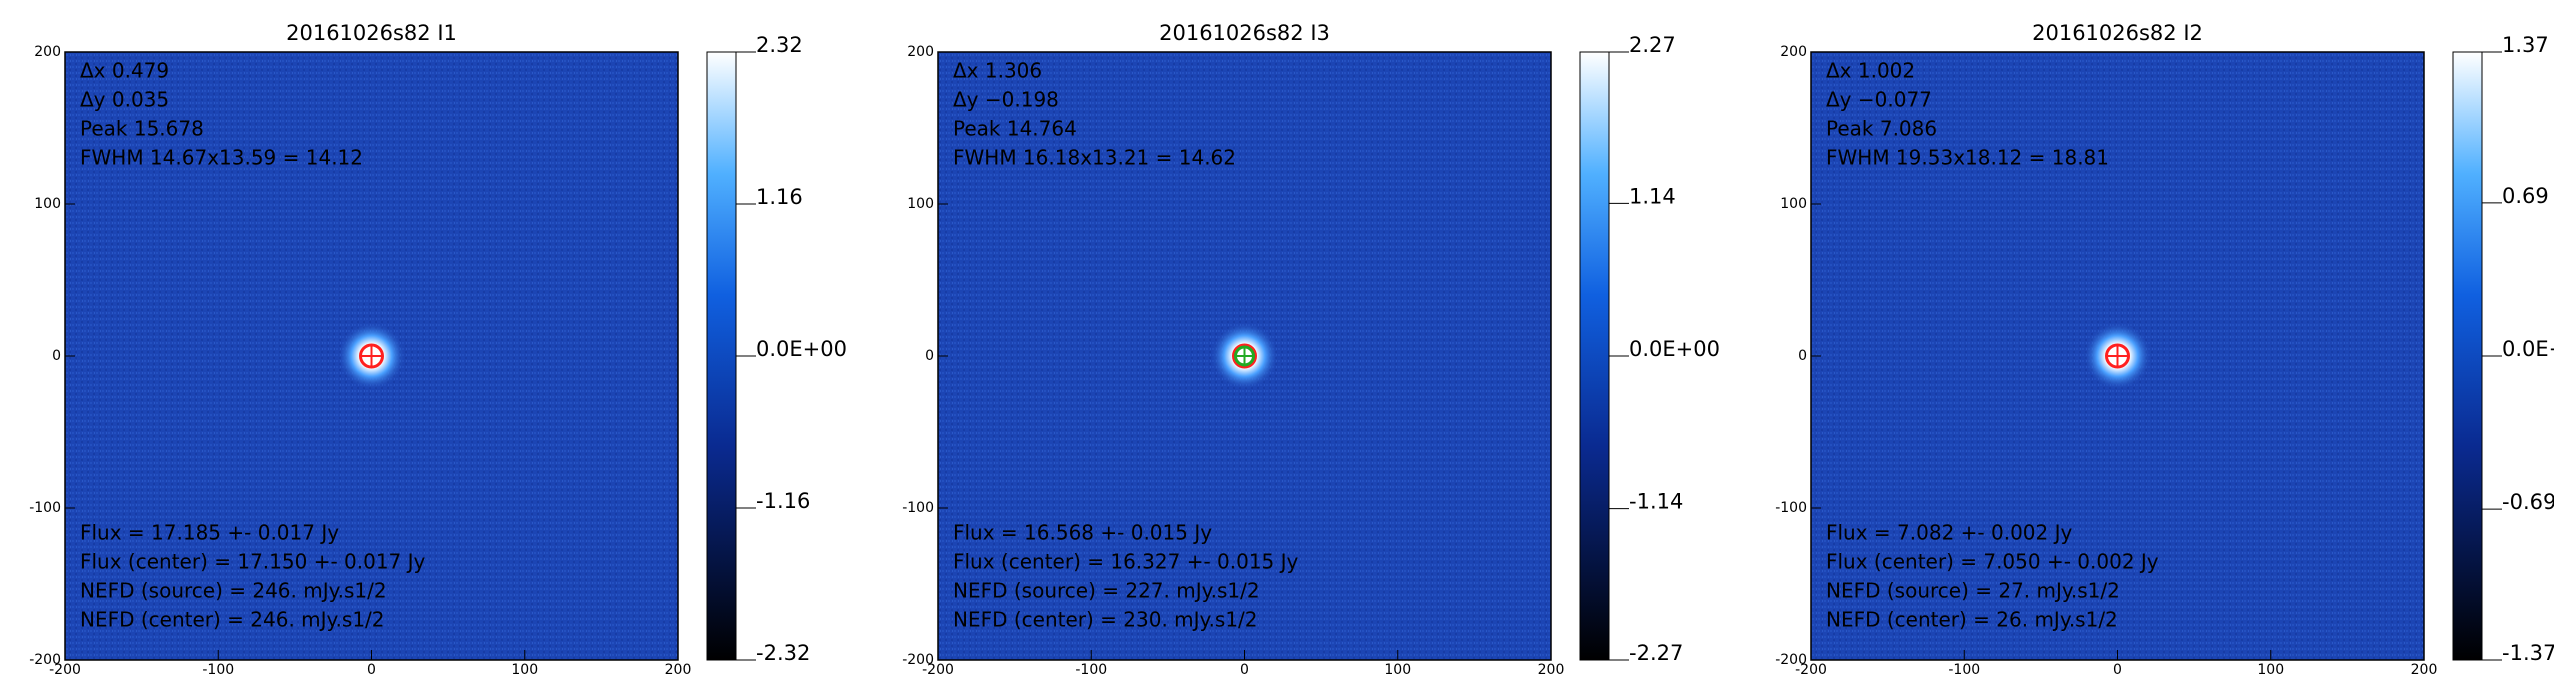  I want to click on colorbar-tick-label: 1.37, so click(2525, 45).